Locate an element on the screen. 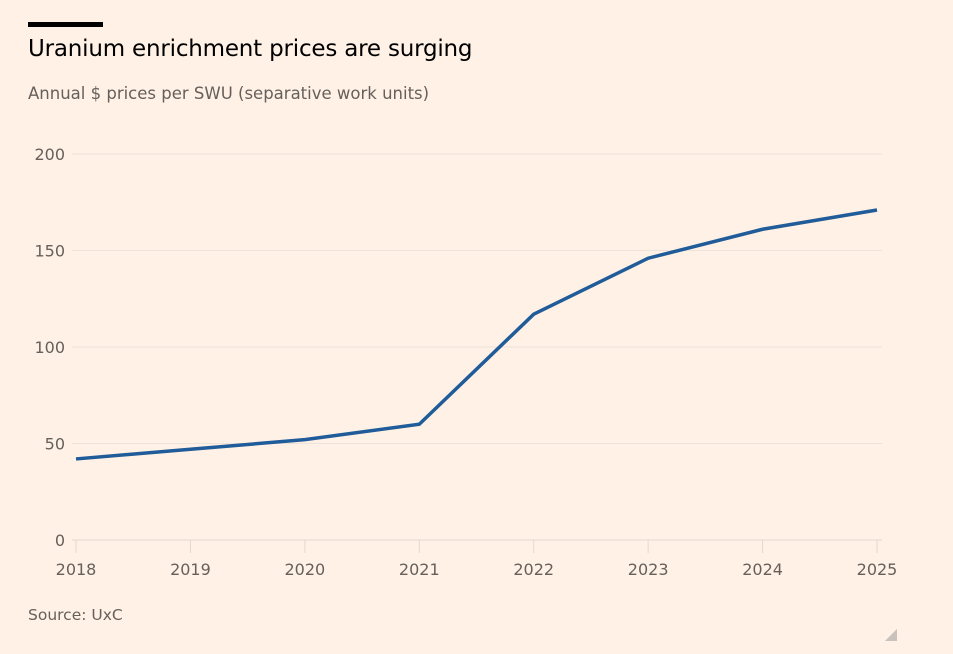  x-axis: 2018 2019 2020 2021 2022 2023 2024 2025 is located at coordinates (477, 559).